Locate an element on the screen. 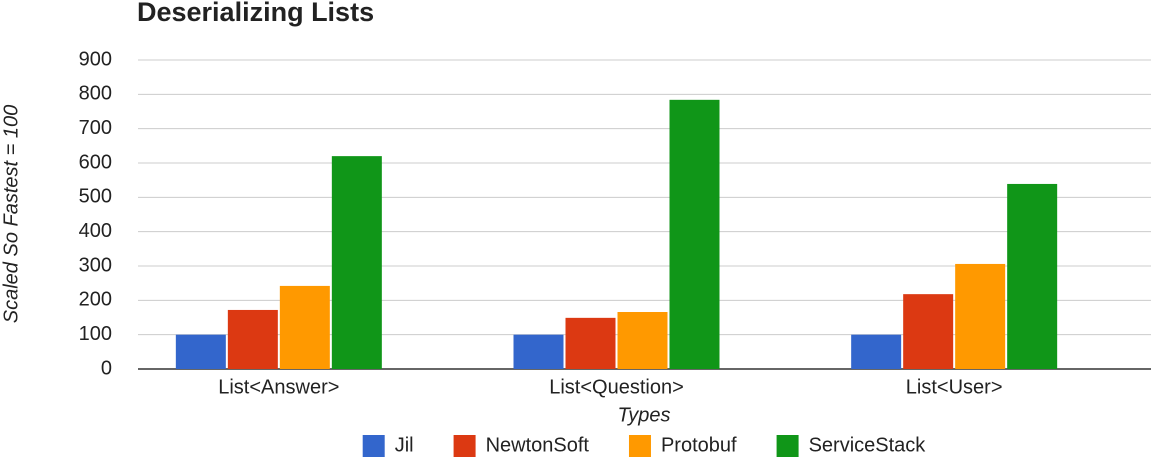  legend-label: NewtonSoft is located at coordinates (538, 445).